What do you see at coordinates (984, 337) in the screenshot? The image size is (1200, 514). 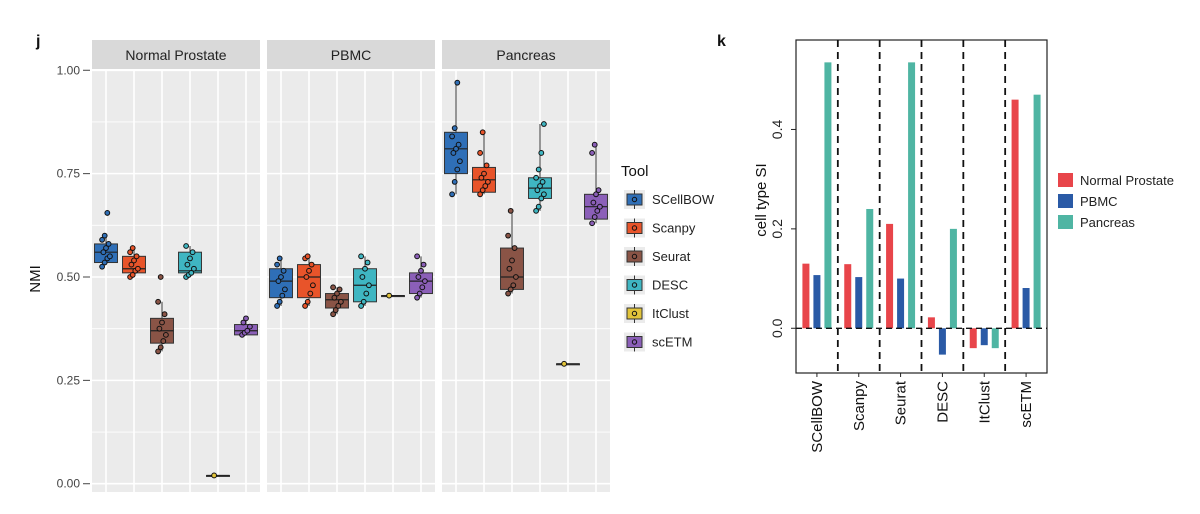 I see `bar-itclust-pbmc` at bounding box center [984, 337].